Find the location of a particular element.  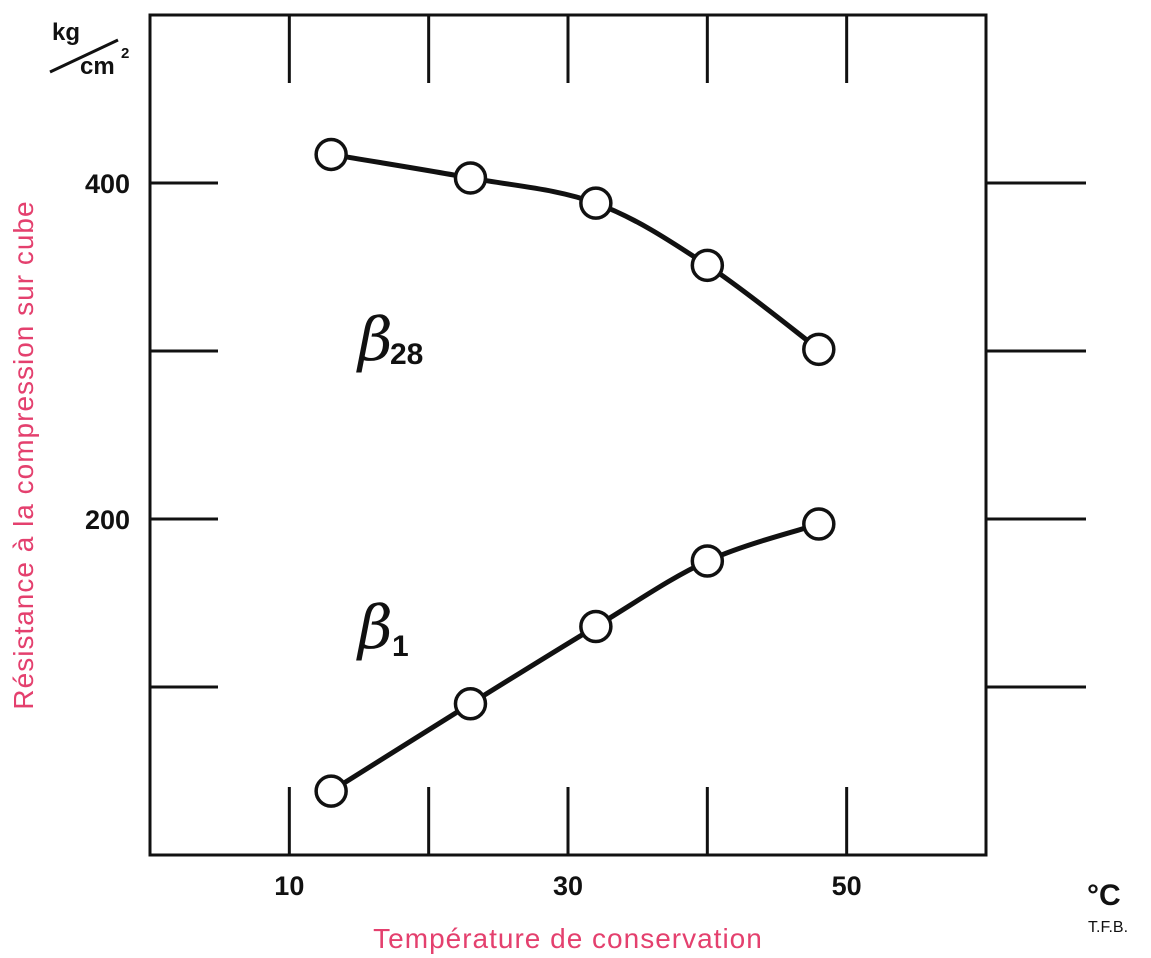

y-tick-label: 200 is located at coordinates (107, 520).